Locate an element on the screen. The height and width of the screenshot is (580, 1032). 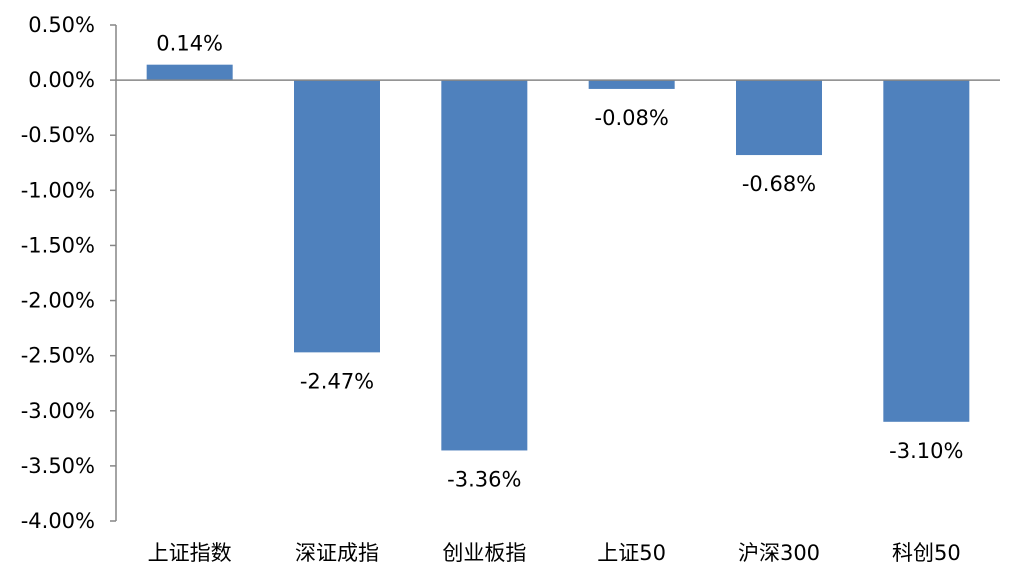
y-tick-label-6: -2.00% is located at coordinates (58, 301).